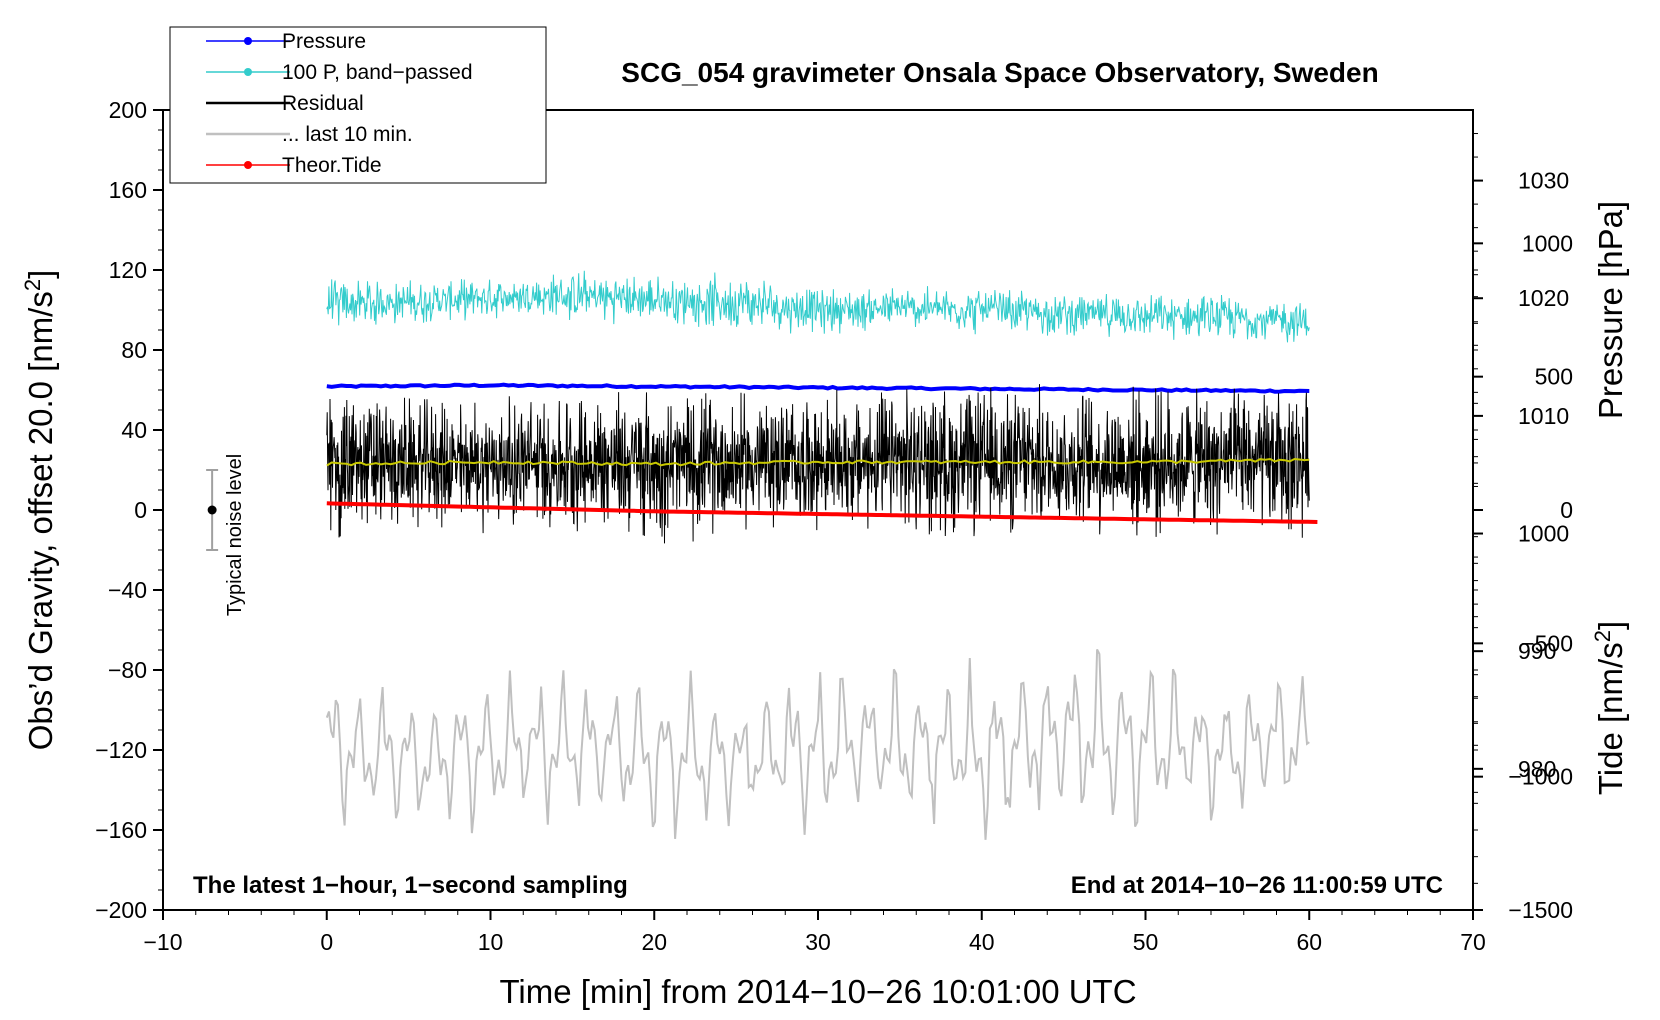 This screenshot has width=1660, height=1020. Describe the element at coordinates (248, 165) in the screenshot. I see `legend-marker-theor-tide` at that location.